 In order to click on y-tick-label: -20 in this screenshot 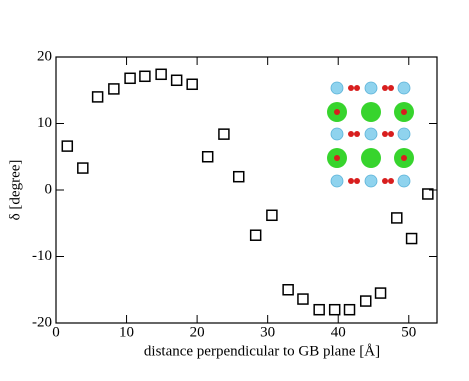, I will do `click(42, 322)`.